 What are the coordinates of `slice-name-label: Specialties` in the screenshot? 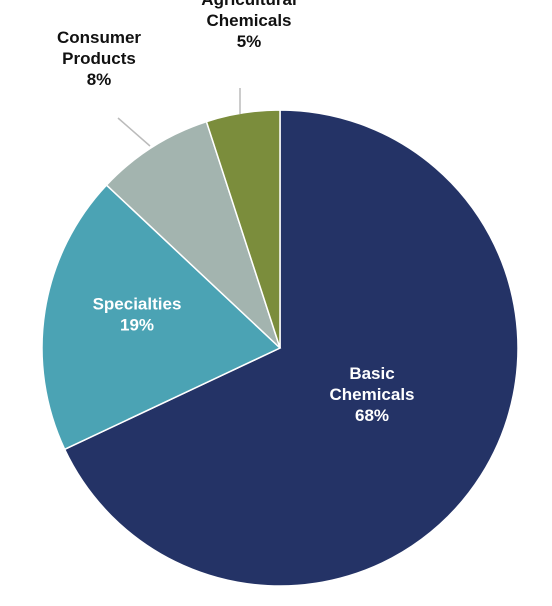 It's located at (137, 304).